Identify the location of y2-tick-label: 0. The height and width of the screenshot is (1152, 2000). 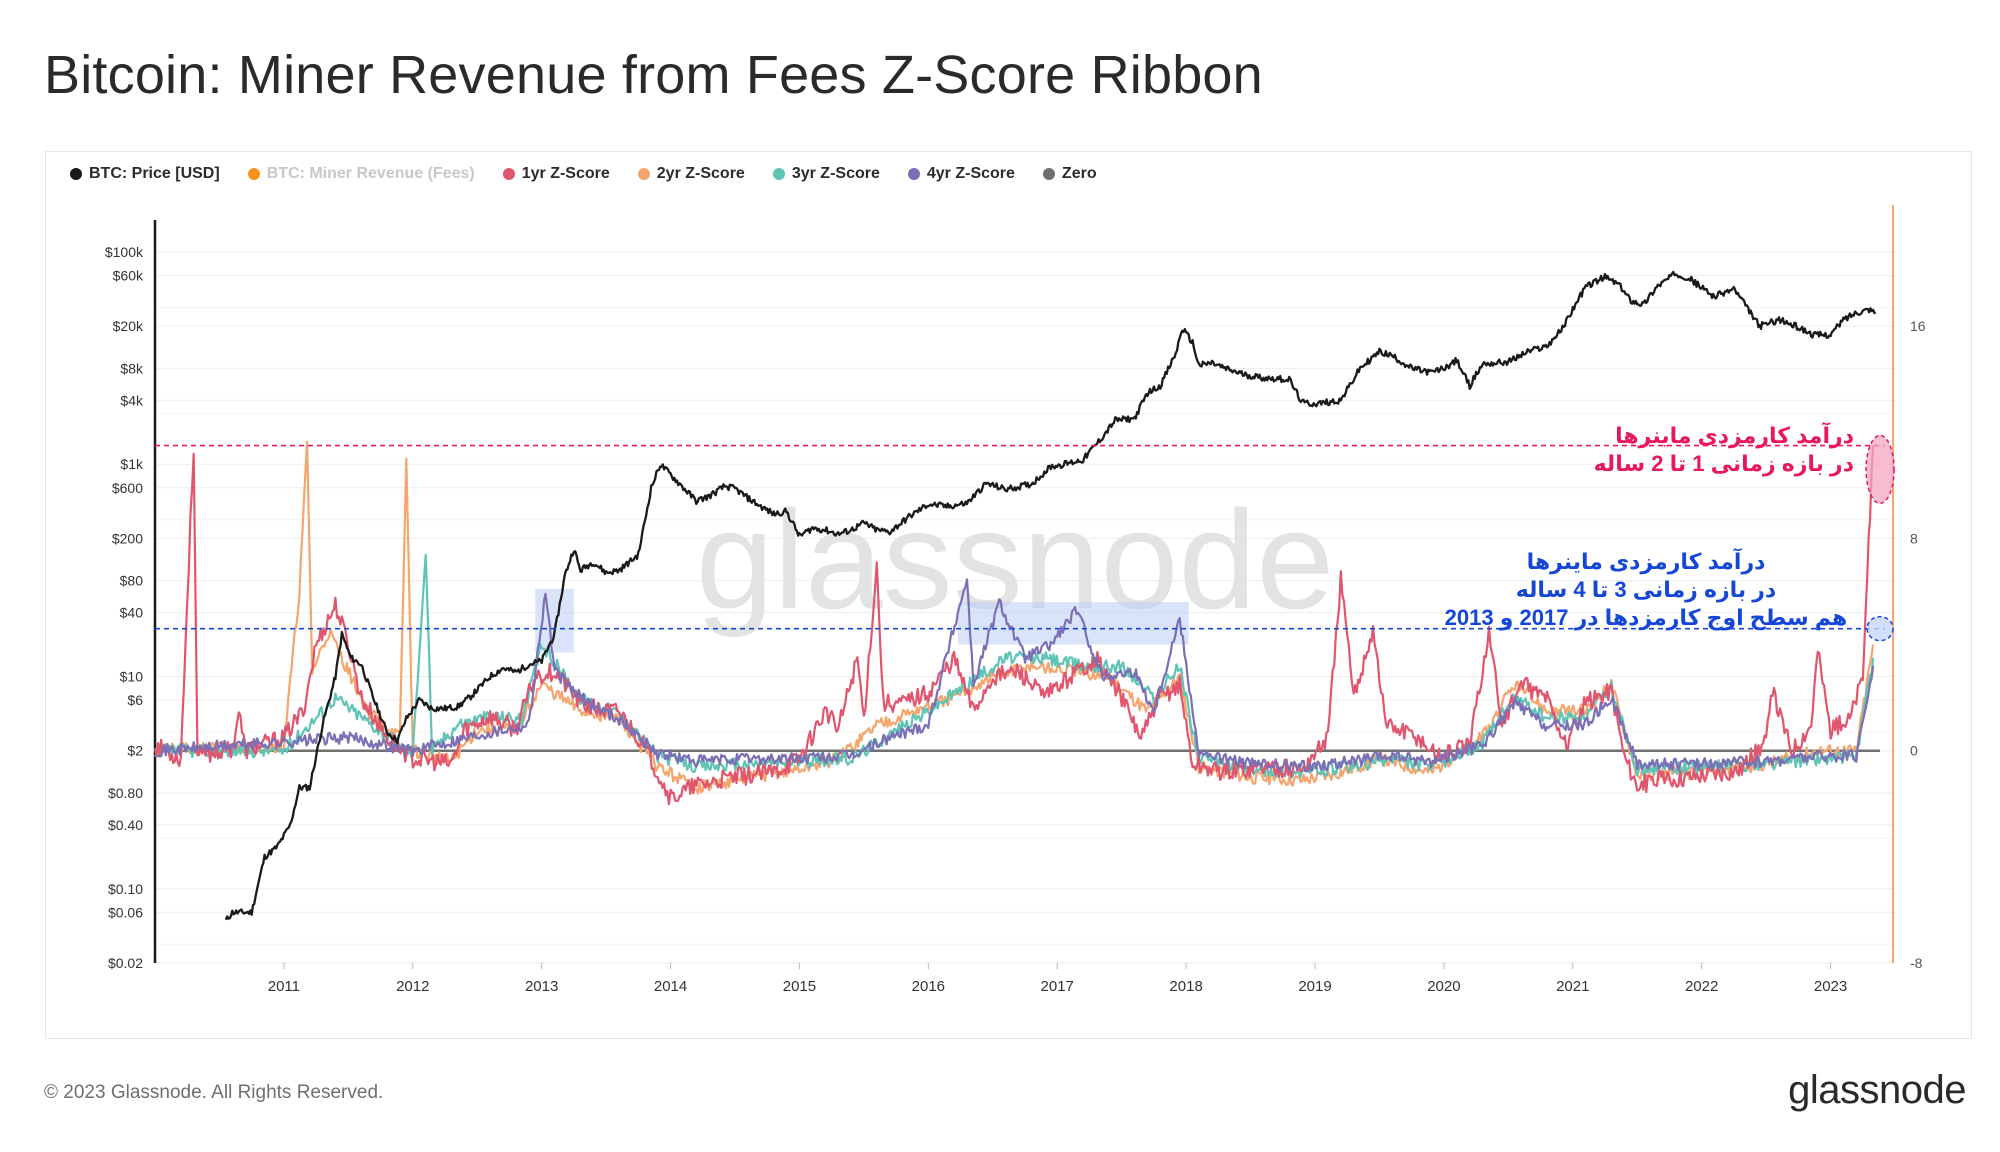
(1914, 751).